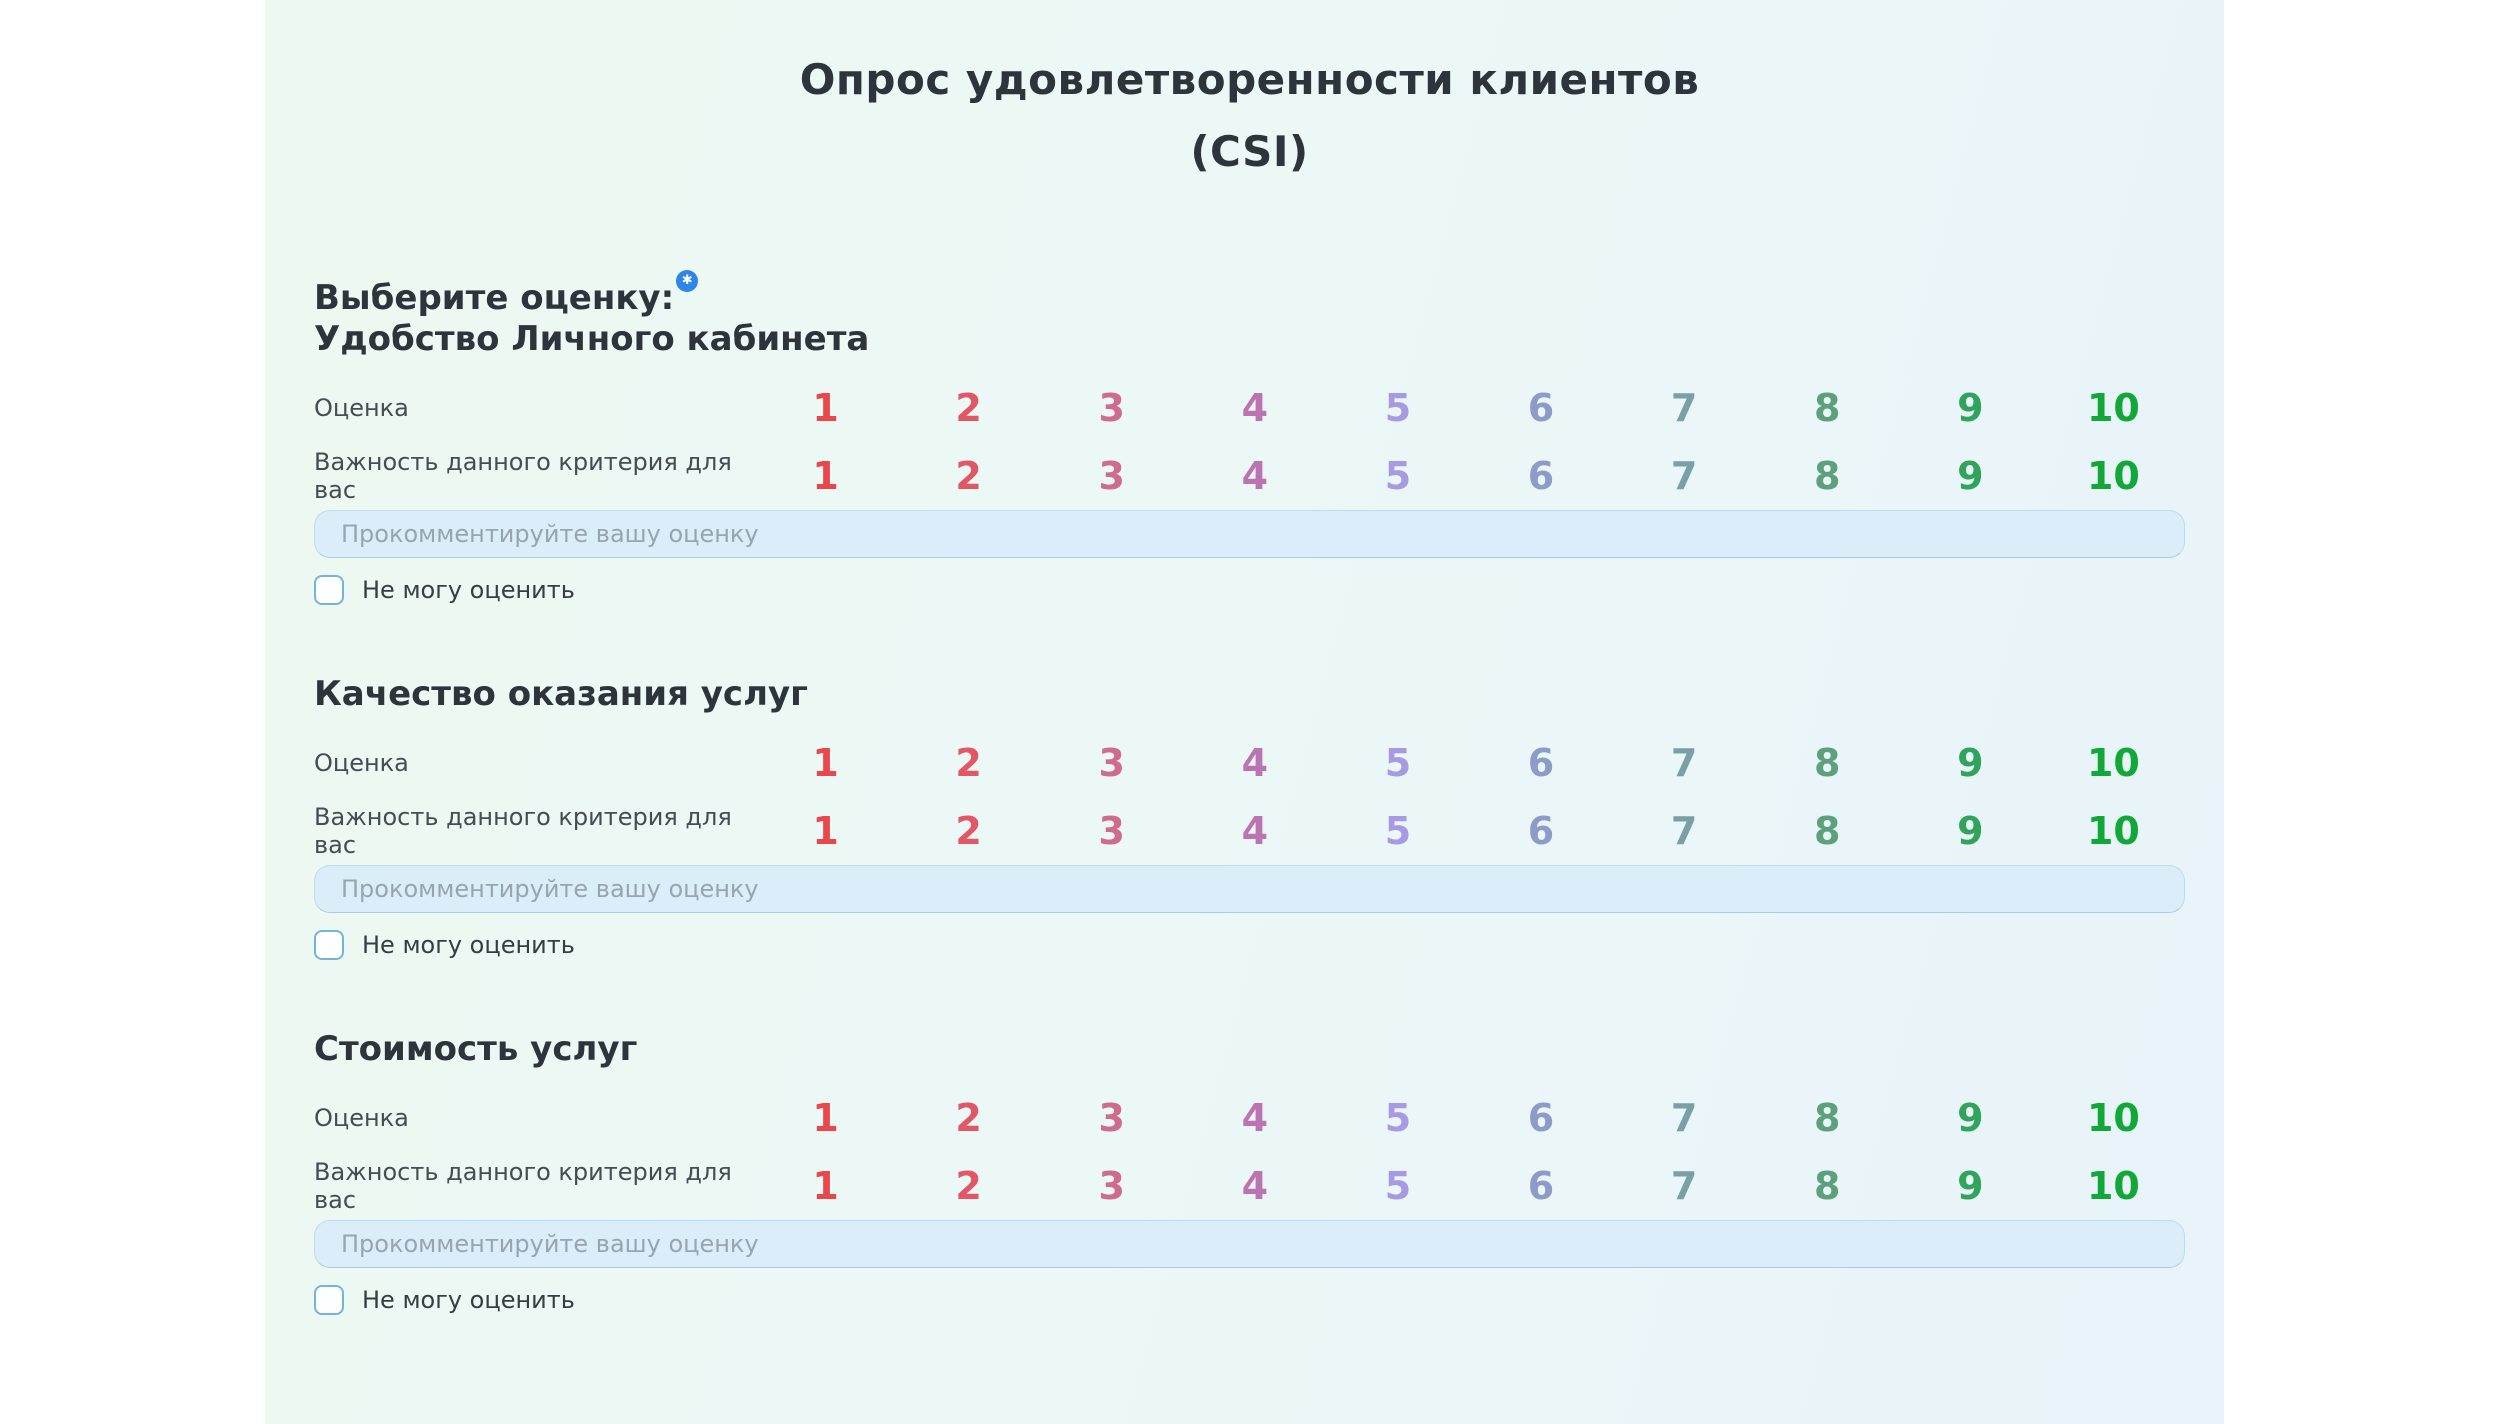 This screenshot has width=2499, height=1424. I want to click on asterisk-icon: ✱, so click(687, 281).